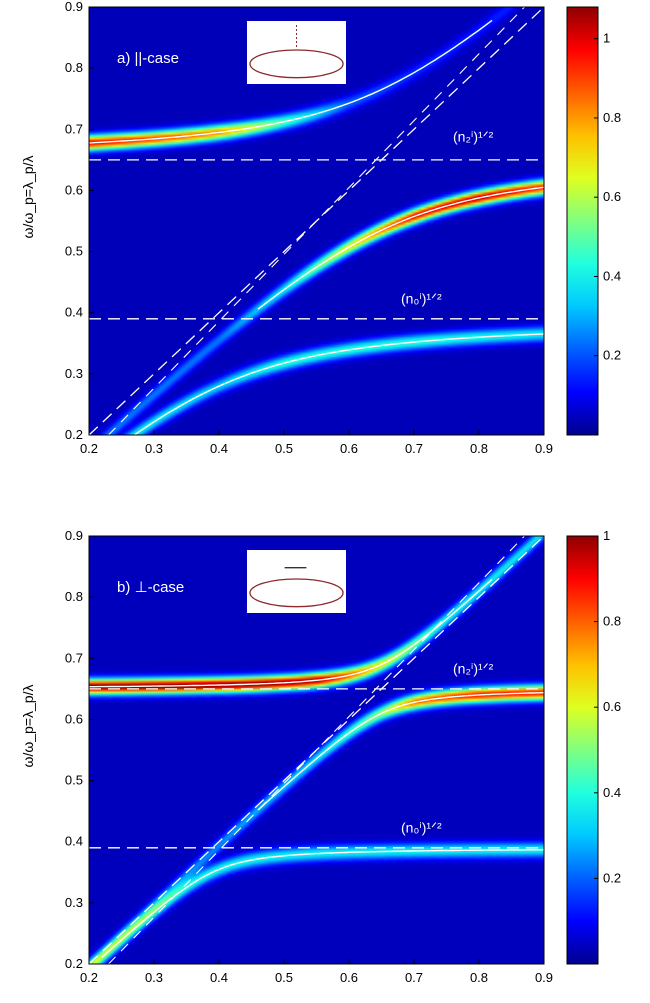 The image size is (650, 1003). I want to click on panel-label: a) ||-case, so click(148, 58).